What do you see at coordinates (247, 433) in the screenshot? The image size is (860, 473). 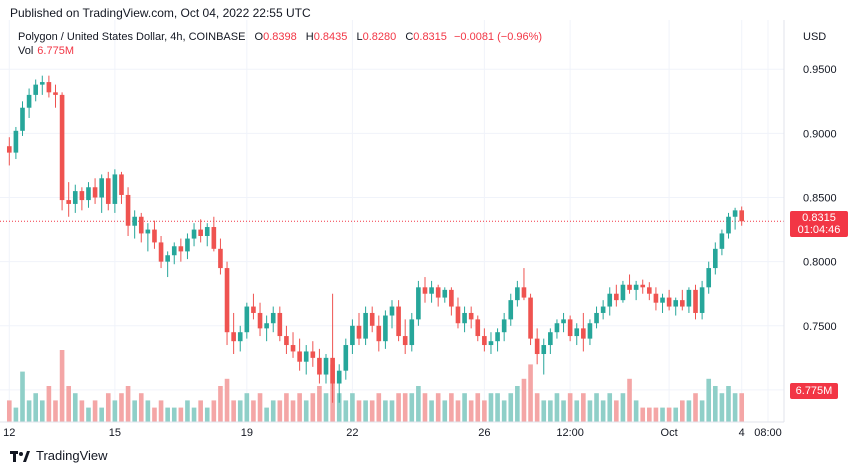 I see `x-tick-label: 19` at bounding box center [247, 433].